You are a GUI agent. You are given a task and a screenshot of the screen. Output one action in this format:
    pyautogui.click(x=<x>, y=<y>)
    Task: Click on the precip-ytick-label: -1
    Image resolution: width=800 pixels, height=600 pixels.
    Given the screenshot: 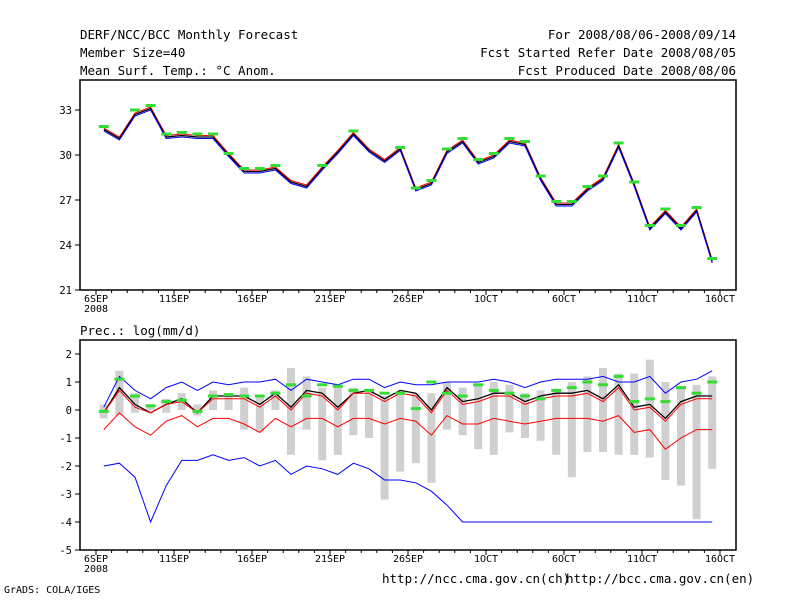 What is the action you would take?
    pyautogui.click(x=65, y=439)
    